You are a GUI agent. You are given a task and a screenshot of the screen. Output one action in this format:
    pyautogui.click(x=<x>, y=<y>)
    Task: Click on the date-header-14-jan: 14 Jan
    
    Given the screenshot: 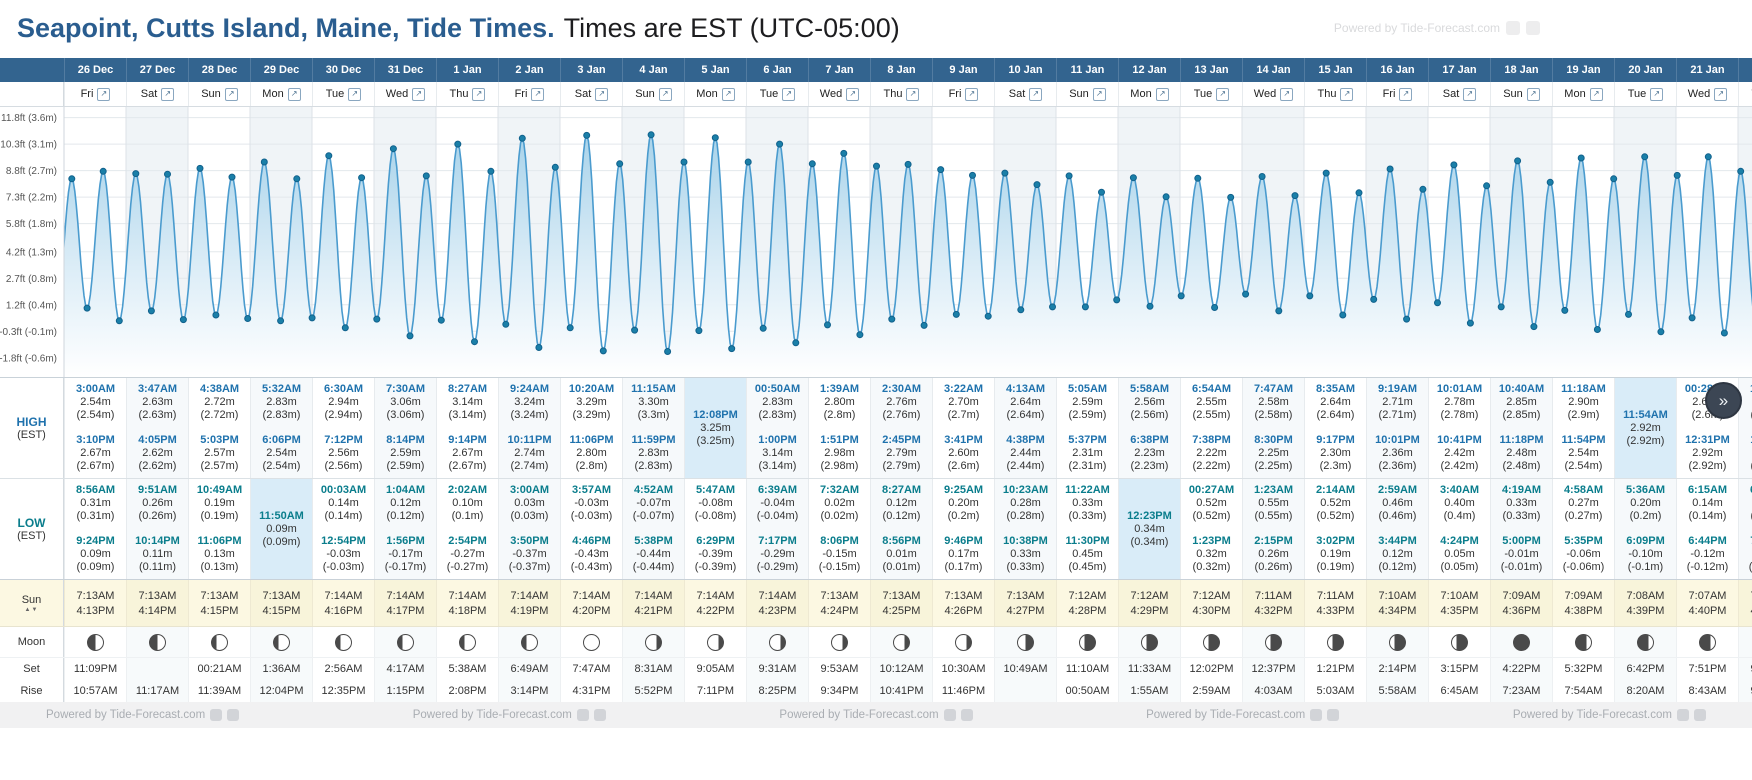 What is the action you would take?
    pyautogui.click(x=1273, y=70)
    